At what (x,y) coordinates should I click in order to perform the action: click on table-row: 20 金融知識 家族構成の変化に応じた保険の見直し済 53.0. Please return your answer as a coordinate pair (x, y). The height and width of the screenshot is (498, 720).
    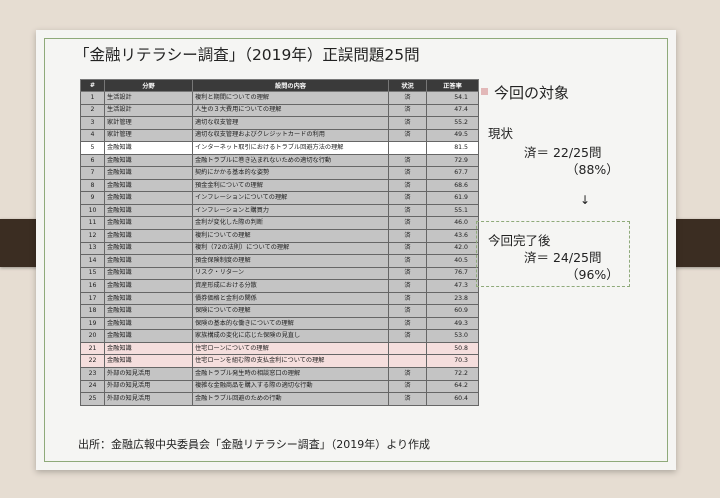
    Looking at the image, I should click on (279, 336).